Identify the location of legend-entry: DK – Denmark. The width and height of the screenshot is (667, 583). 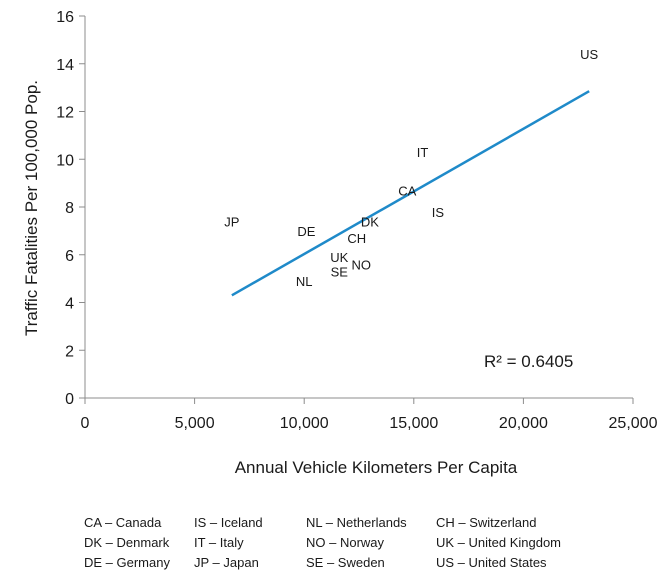
(127, 542).